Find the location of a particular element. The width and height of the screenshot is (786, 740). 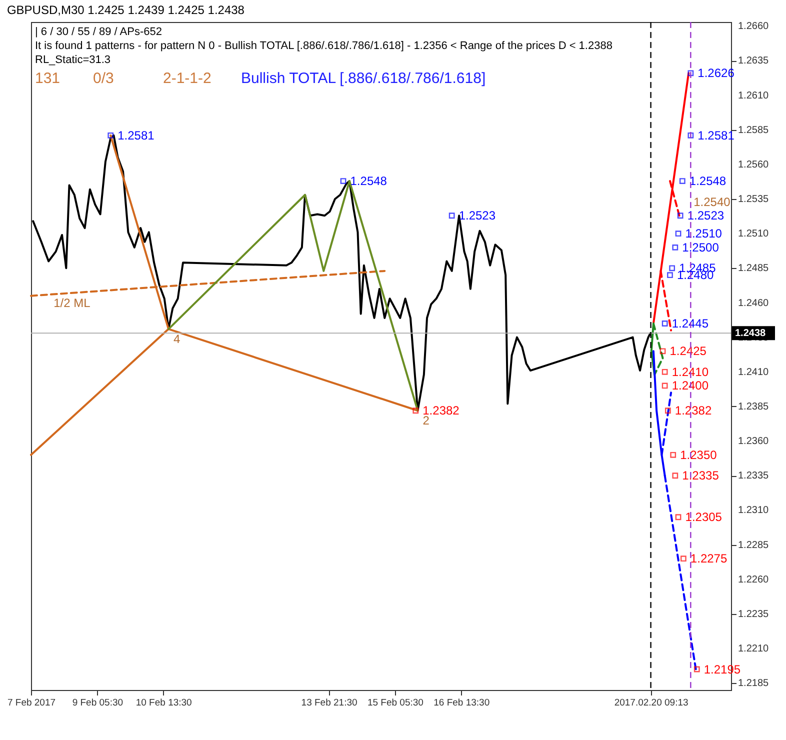

data-label: 1.2445 is located at coordinates (690, 323).